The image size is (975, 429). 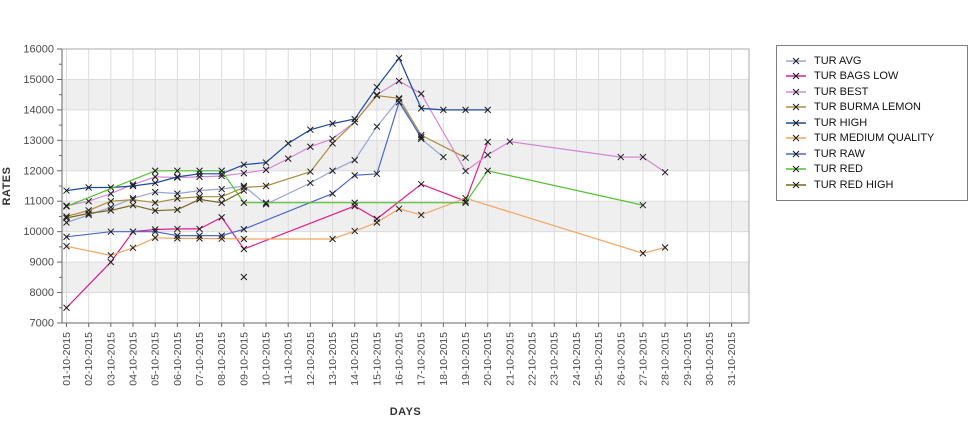 I want to click on x-tick-label: 31-10-2015, so click(x=732, y=359).